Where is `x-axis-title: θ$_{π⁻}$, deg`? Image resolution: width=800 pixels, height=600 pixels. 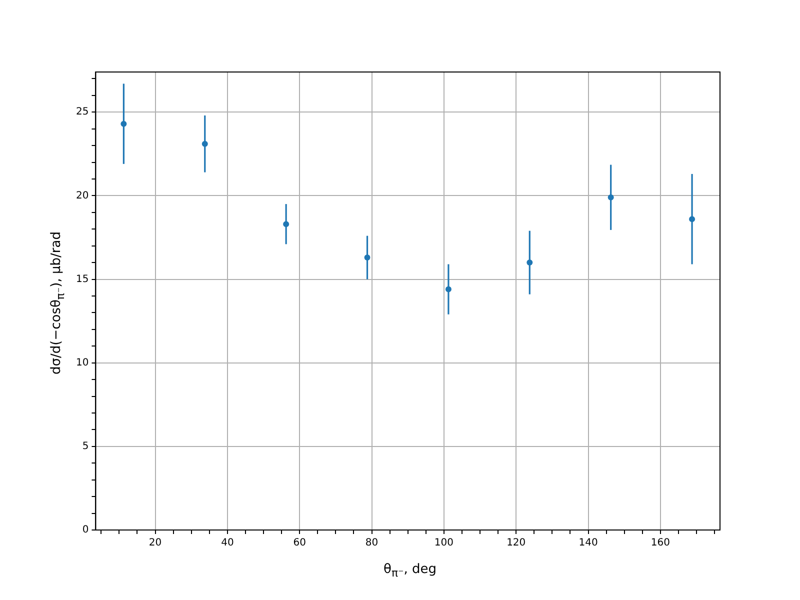
x-axis-title: θ$_{π⁻}$, deg is located at coordinates (410, 571).